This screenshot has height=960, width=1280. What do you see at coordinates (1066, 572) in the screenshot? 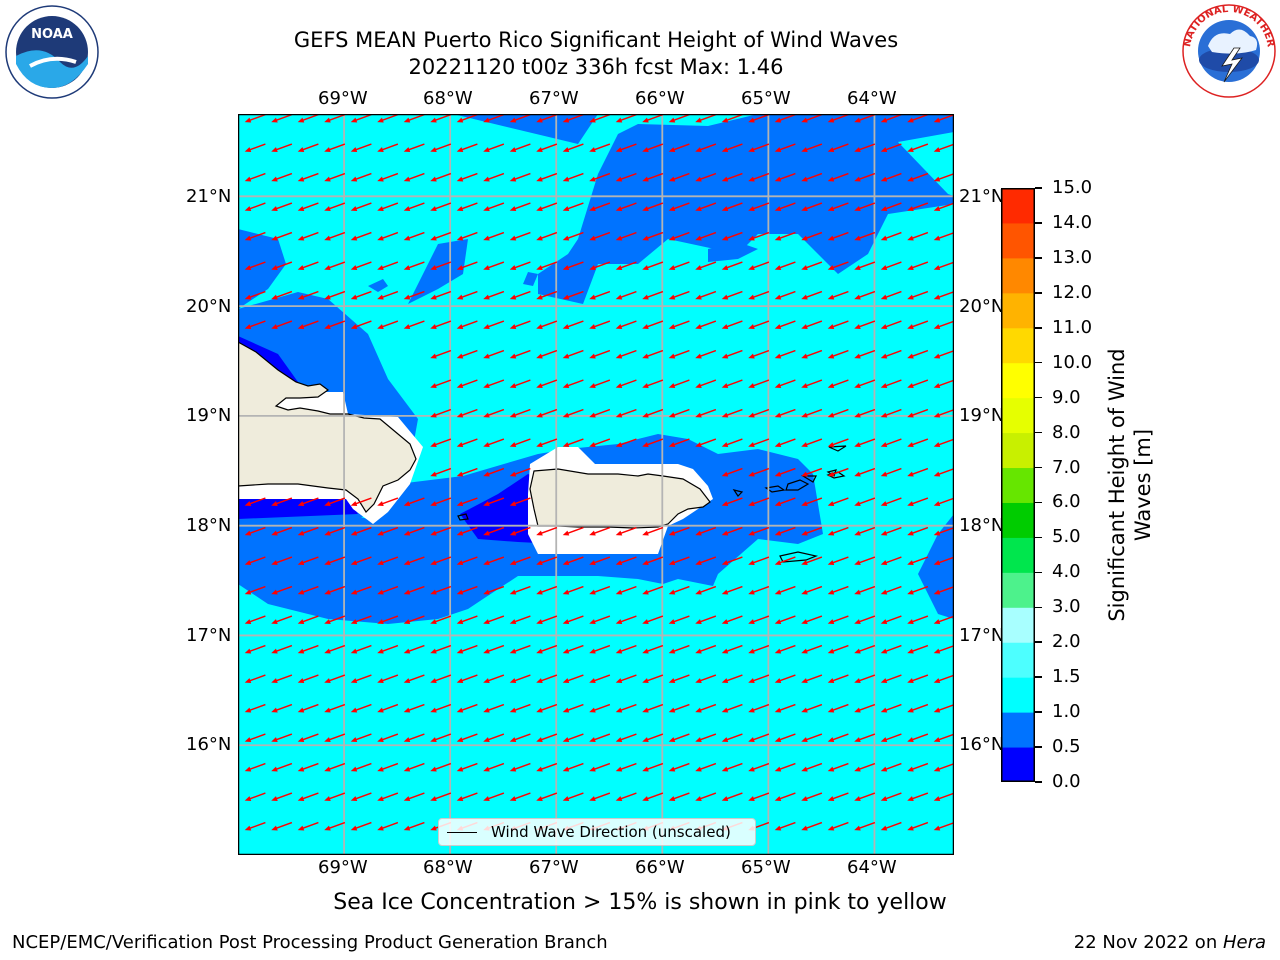
I see `colorbar-tick-label: 4.0` at bounding box center [1066, 572].